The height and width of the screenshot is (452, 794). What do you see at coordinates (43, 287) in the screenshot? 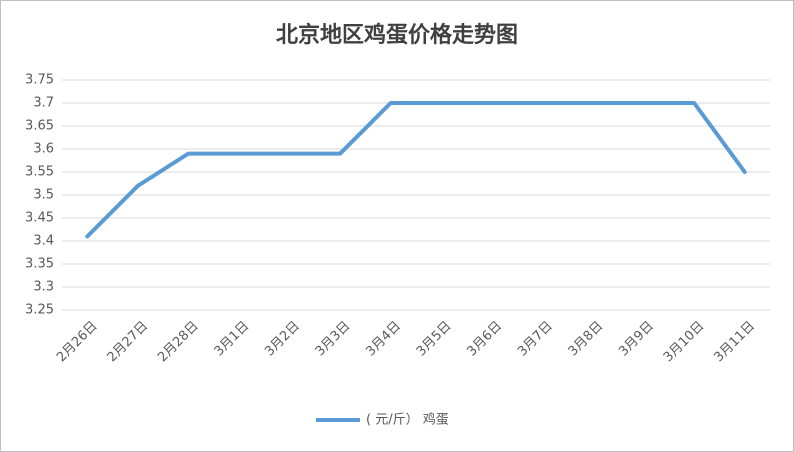
I see `y-tick-label: 3.3` at bounding box center [43, 287].